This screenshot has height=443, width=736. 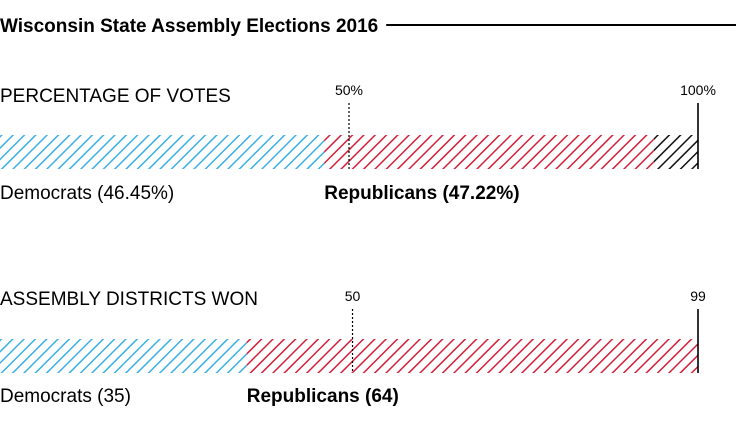 What do you see at coordinates (698, 296) in the screenshot?
I see `tick-label-99: 99` at bounding box center [698, 296].